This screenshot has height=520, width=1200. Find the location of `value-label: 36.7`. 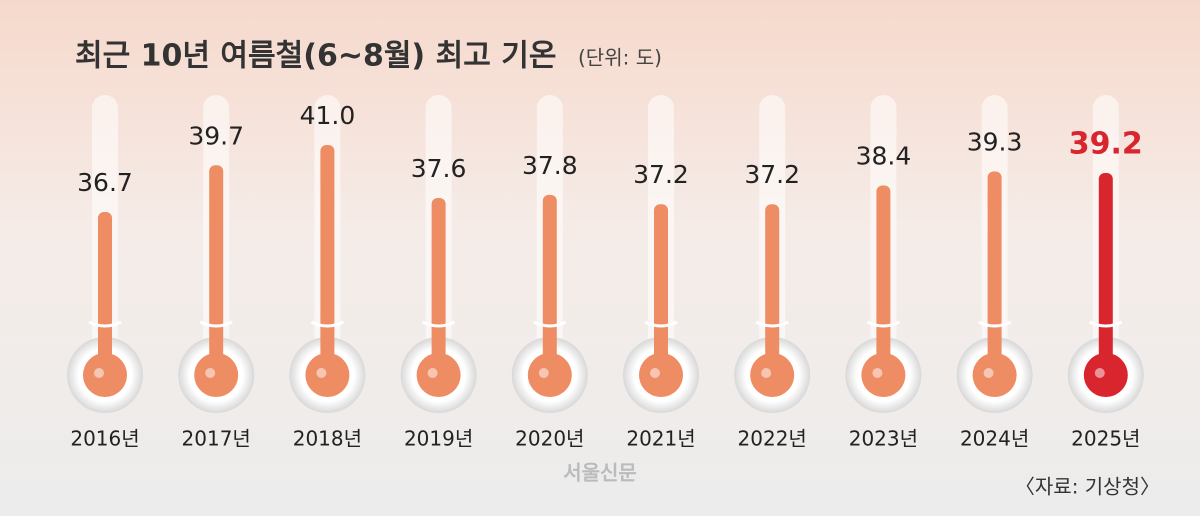

value-label: 36.7 is located at coordinates (105, 182).